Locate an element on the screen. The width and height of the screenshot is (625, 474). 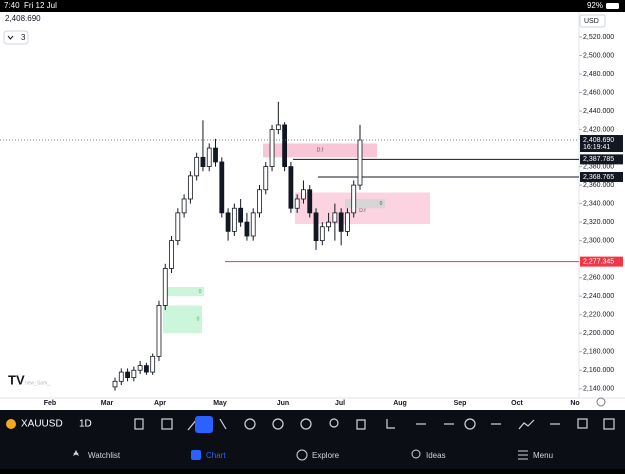
y-tick-label: 2,320.000 is located at coordinates (598, 222).